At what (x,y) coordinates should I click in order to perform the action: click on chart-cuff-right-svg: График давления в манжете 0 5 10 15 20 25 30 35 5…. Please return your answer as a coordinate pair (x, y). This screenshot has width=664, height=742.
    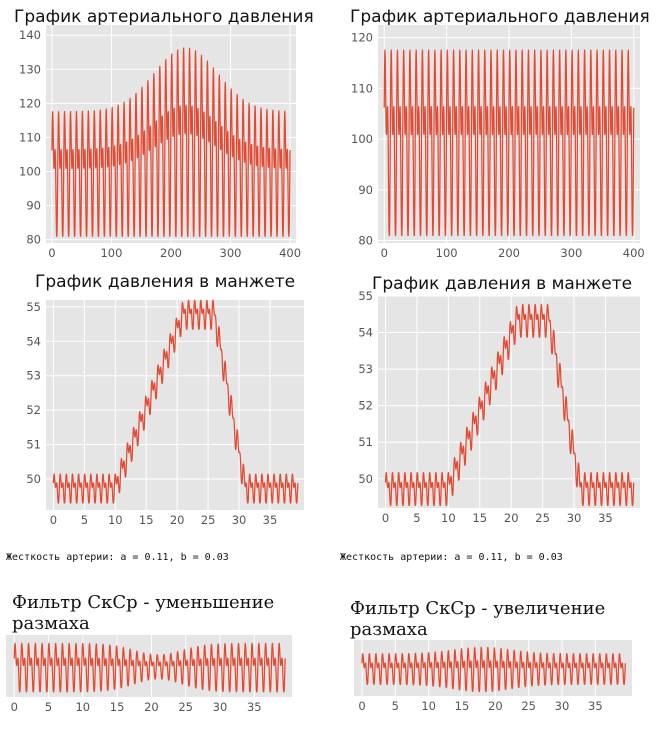
    Looking at the image, I should click on (499, 399).